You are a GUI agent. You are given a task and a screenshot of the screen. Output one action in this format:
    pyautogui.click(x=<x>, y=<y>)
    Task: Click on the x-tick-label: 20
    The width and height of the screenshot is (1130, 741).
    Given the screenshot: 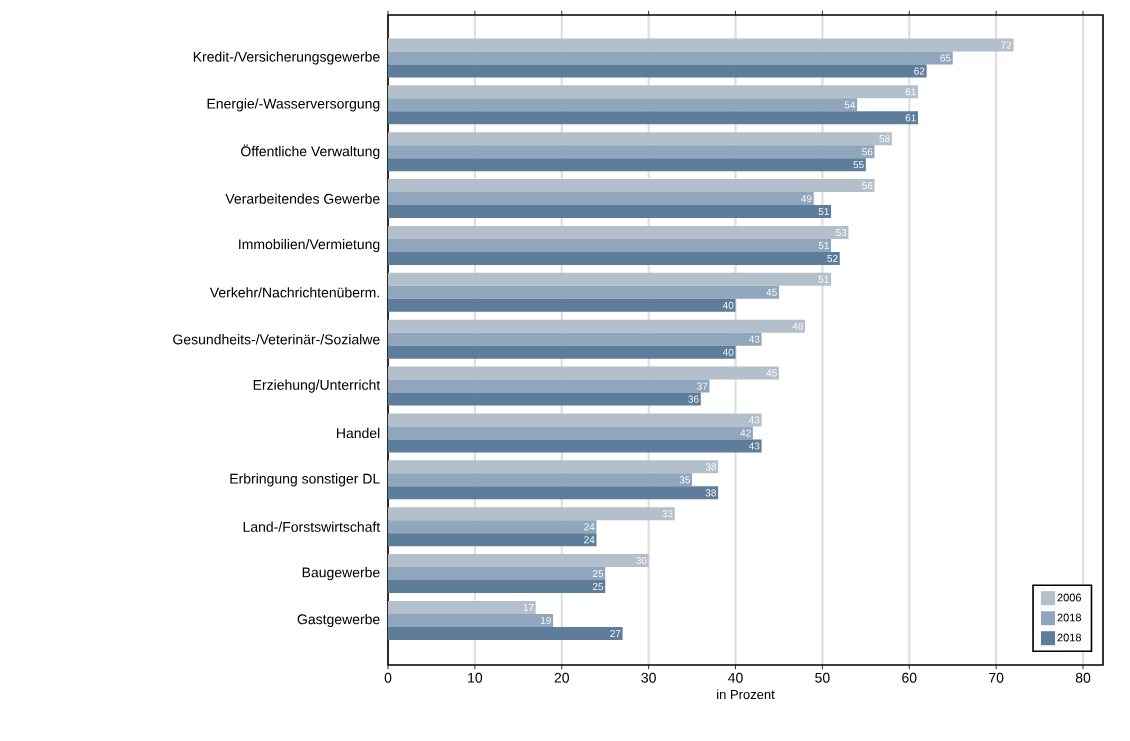 What is the action you would take?
    pyautogui.click(x=561, y=677)
    